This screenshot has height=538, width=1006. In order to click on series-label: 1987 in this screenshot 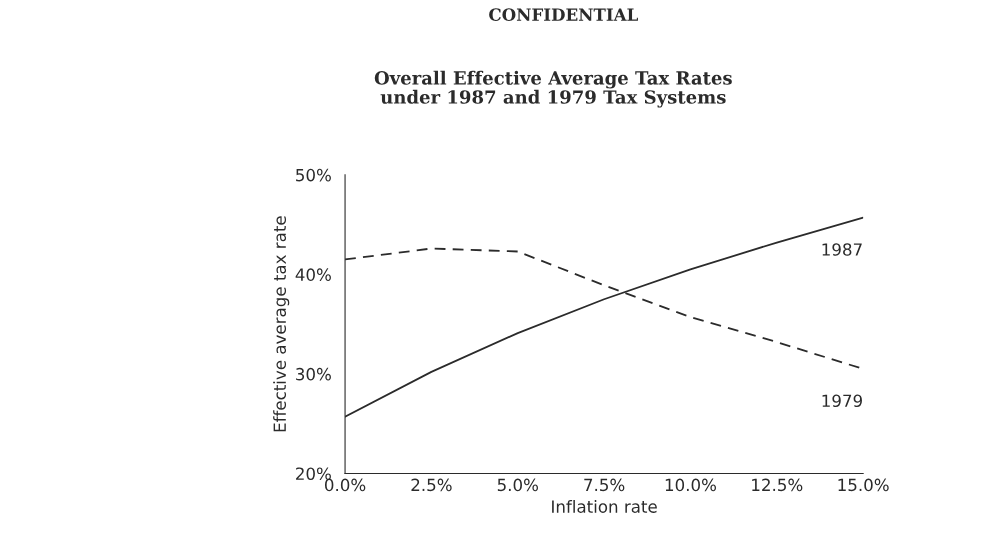, I will do `click(842, 249)`.